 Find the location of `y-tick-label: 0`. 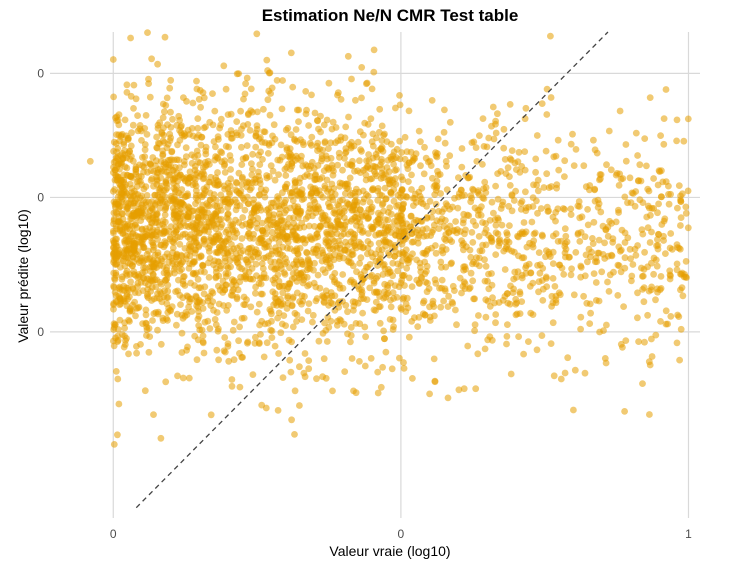

y-tick-label: 0 is located at coordinates (40, 73).